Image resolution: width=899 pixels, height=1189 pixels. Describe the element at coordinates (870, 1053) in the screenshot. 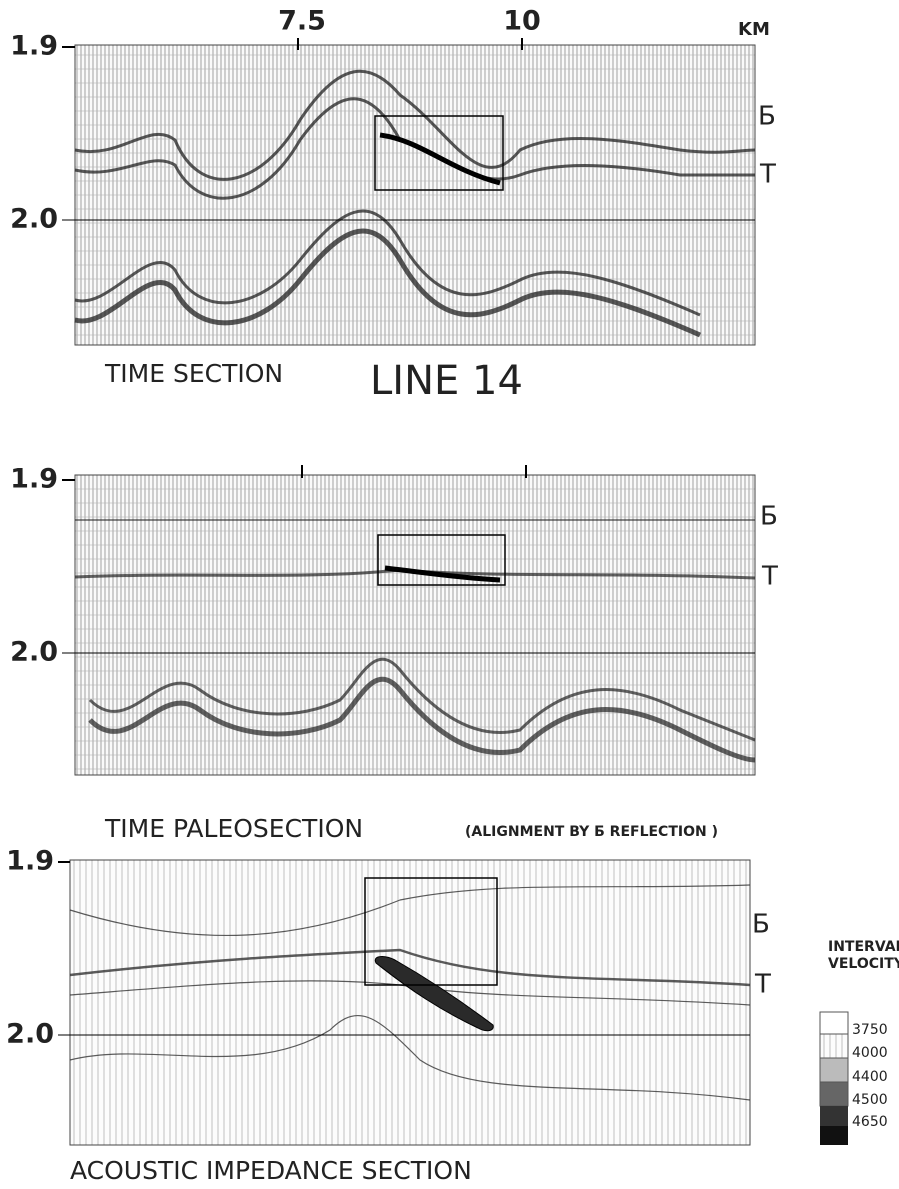

I see `legend-value: 4000` at that location.